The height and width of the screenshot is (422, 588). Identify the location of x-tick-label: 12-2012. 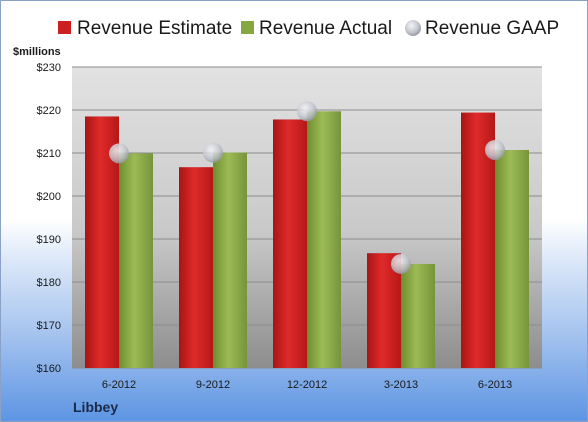
(307, 385).